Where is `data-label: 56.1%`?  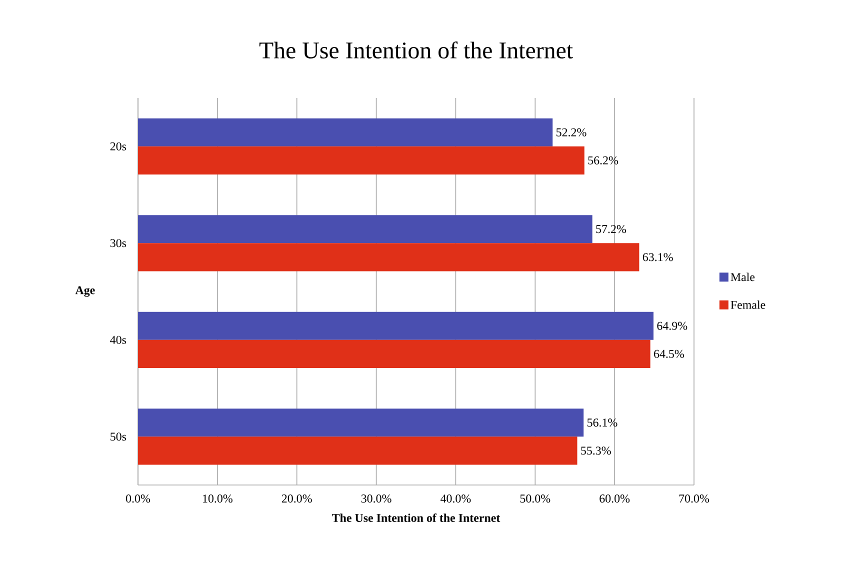 data-label: 56.1% is located at coordinates (602, 422).